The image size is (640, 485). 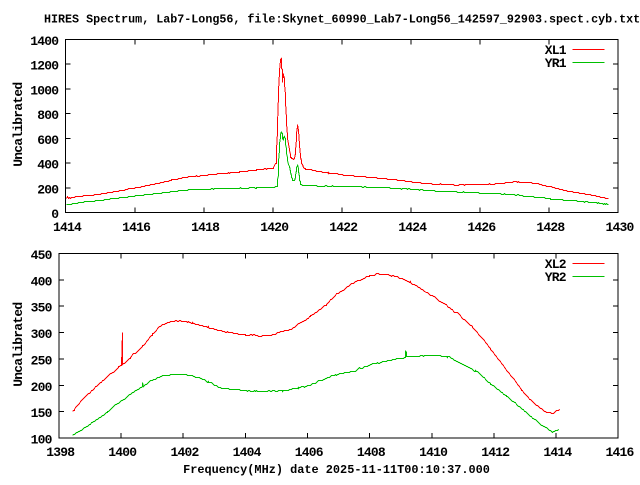 What do you see at coordinates (44, 66) in the screenshot?
I see `svg-text: 1200` at bounding box center [44, 66].